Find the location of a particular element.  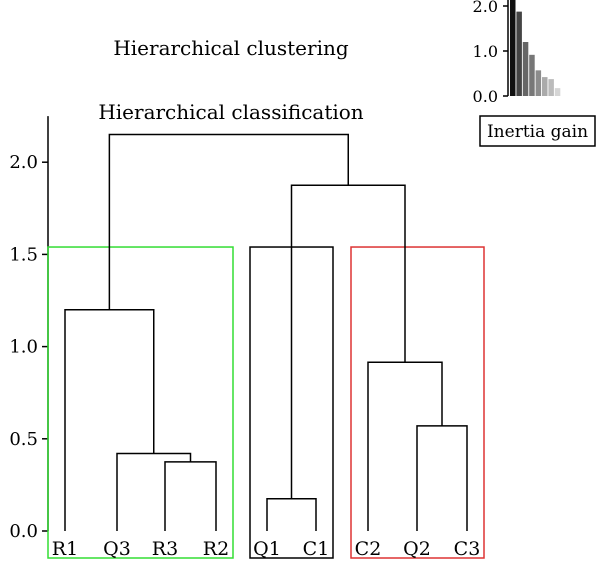

inset-y-tick-label-0: 0.0 is located at coordinates (485, 96).